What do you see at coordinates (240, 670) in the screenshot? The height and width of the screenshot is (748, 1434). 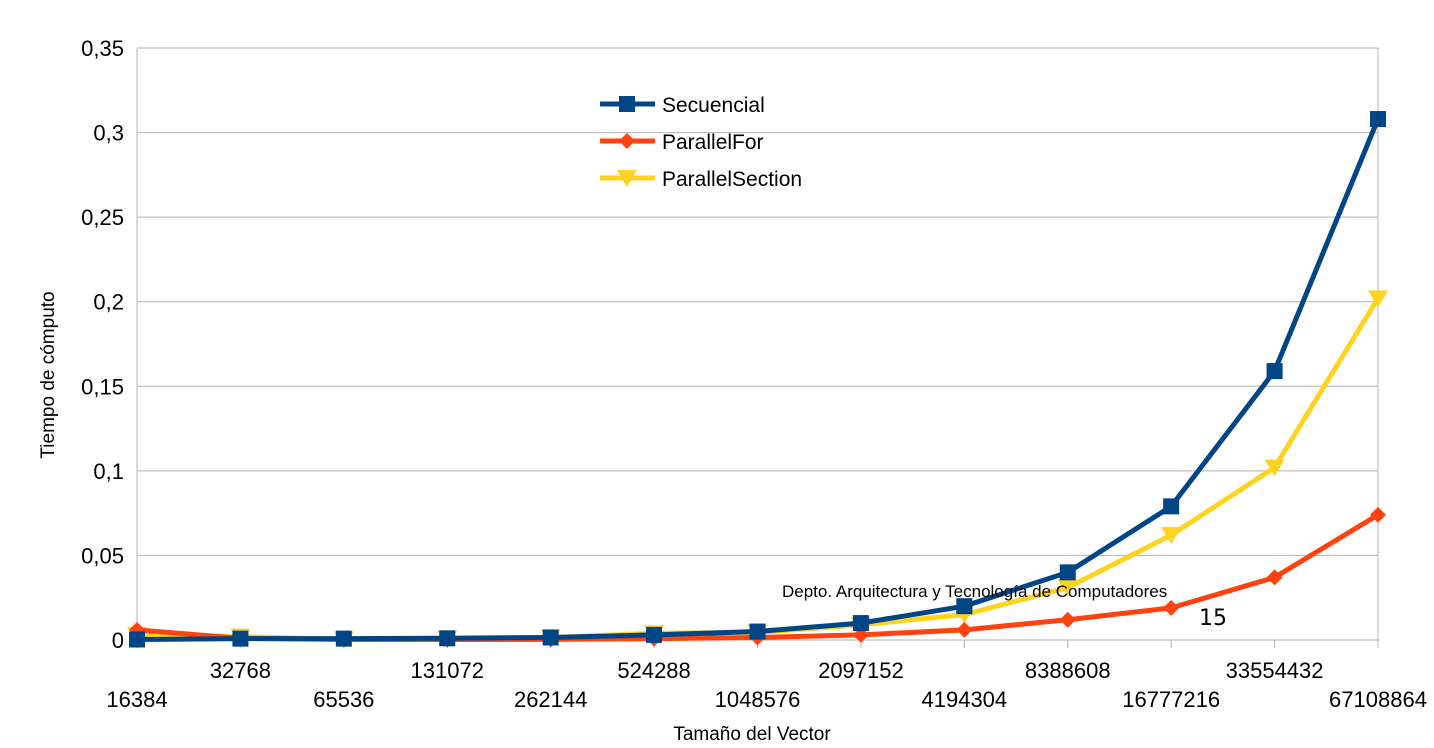 I see `x-tick-label: 32768` at bounding box center [240, 670].